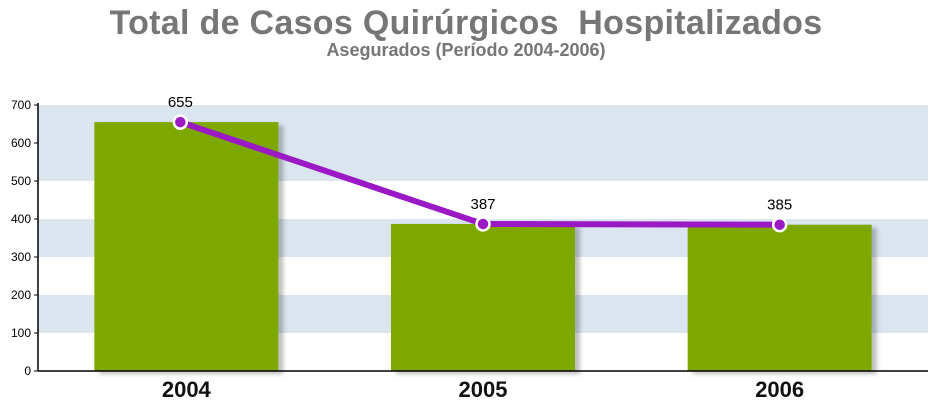  Describe the element at coordinates (779, 205) in the screenshot. I see `data-label-2006: 385` at that location.